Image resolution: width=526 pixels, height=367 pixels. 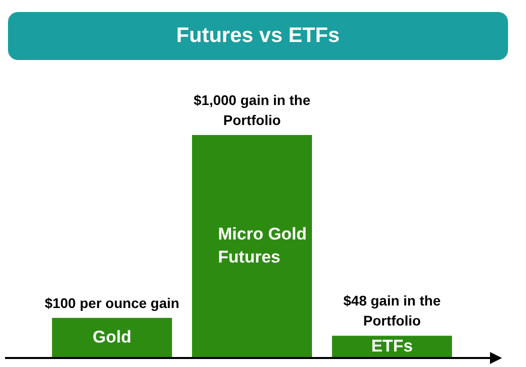 What do you see at coordinates (112, 337) in the screenshot?
I see `x-tick-label: Gold` at bounding box center [112, 337].